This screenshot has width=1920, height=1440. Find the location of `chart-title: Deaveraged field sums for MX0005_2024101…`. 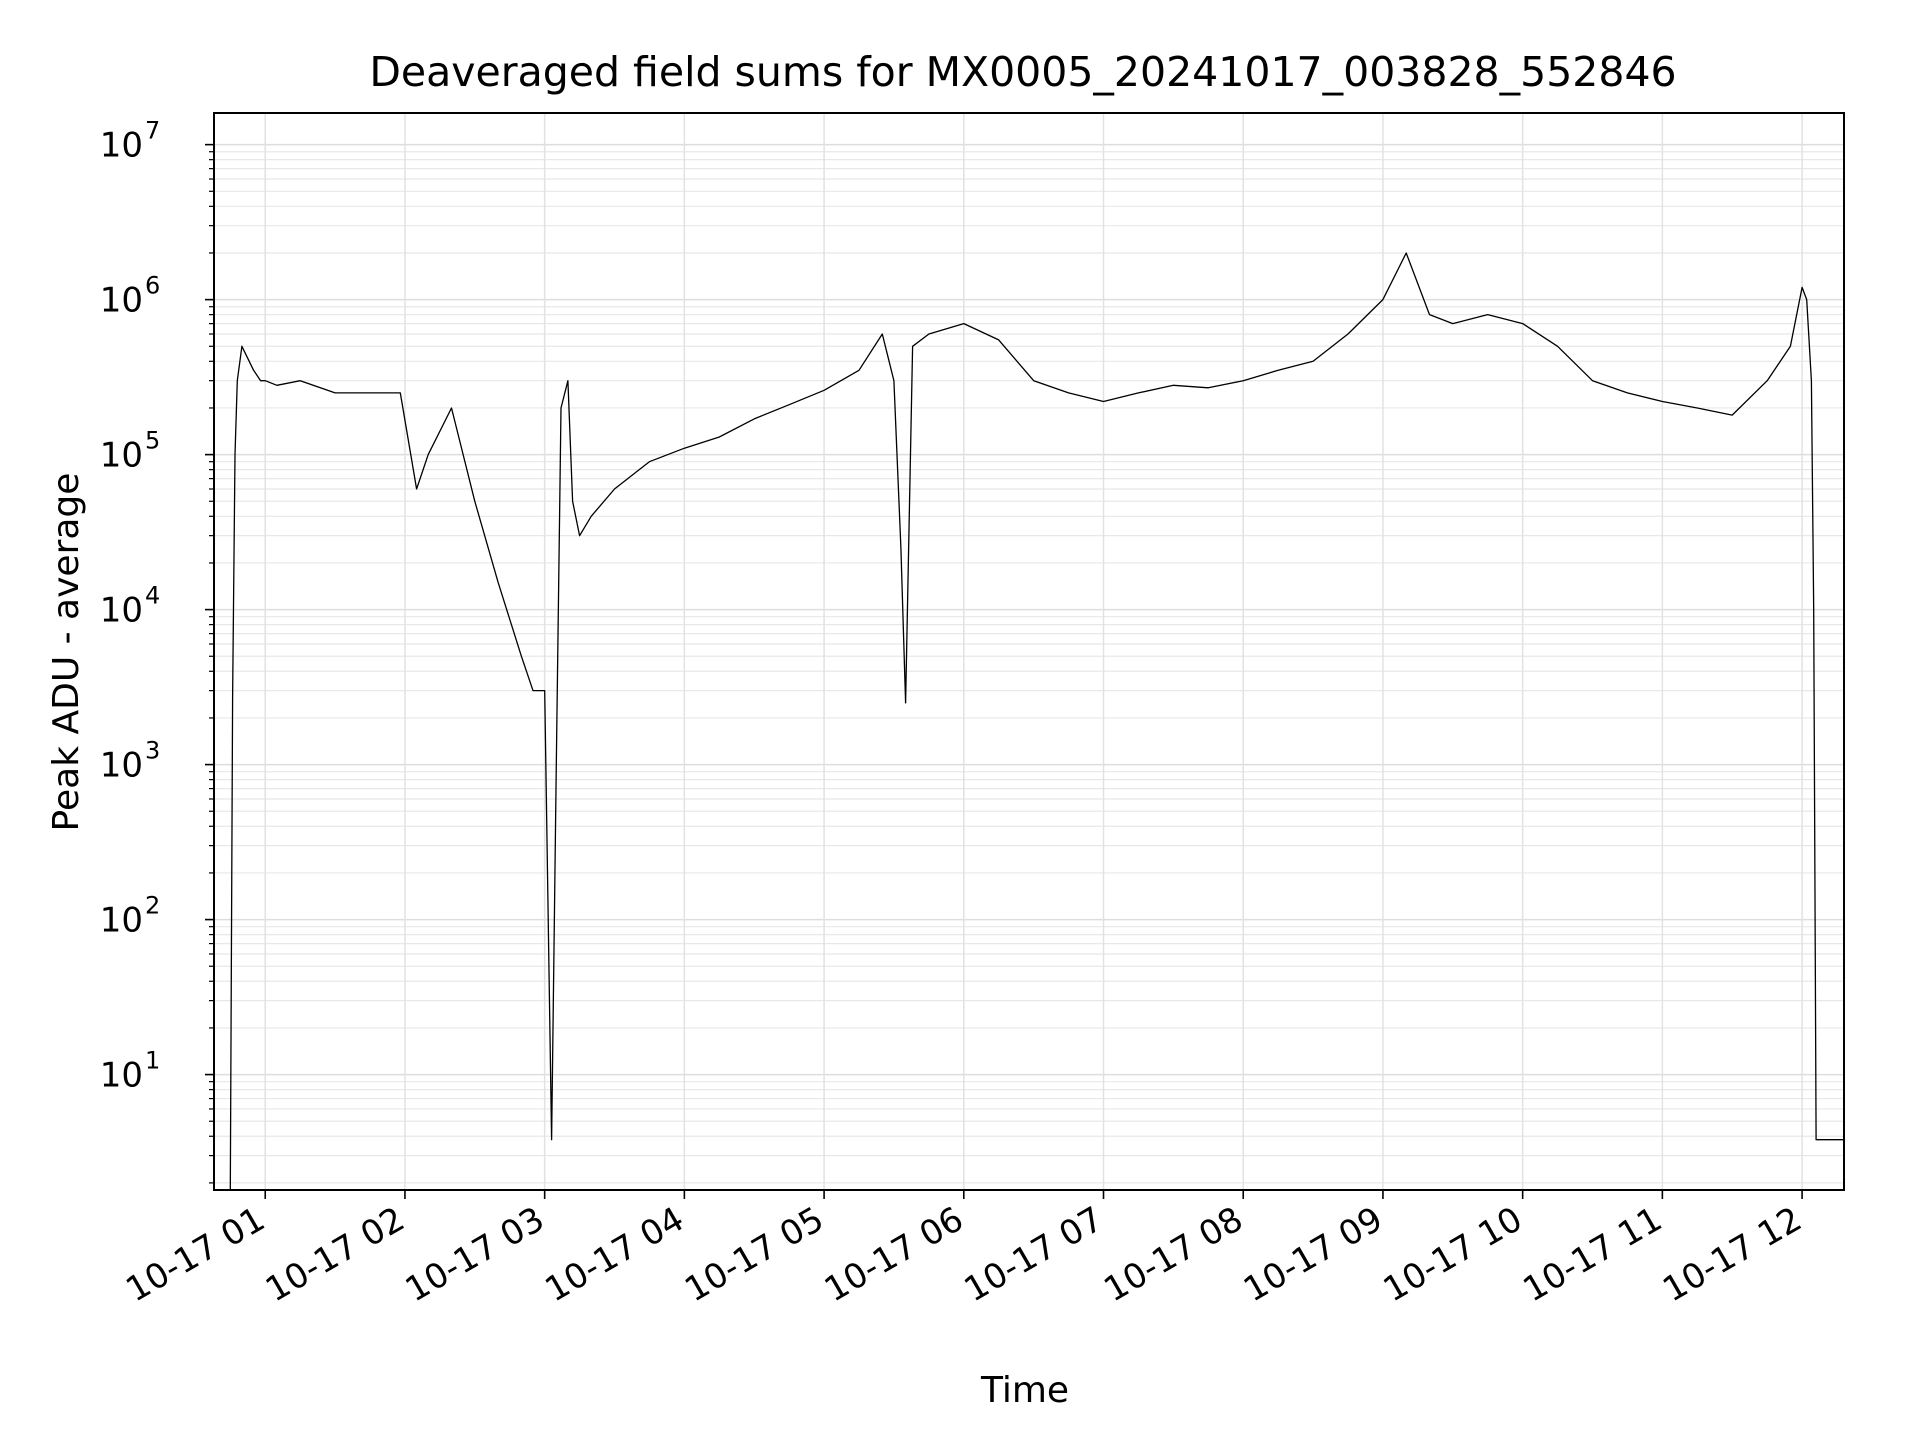

chart-title: Deaveraged field sums for MX0005_2024101… is located at coordinates (1022, 72).